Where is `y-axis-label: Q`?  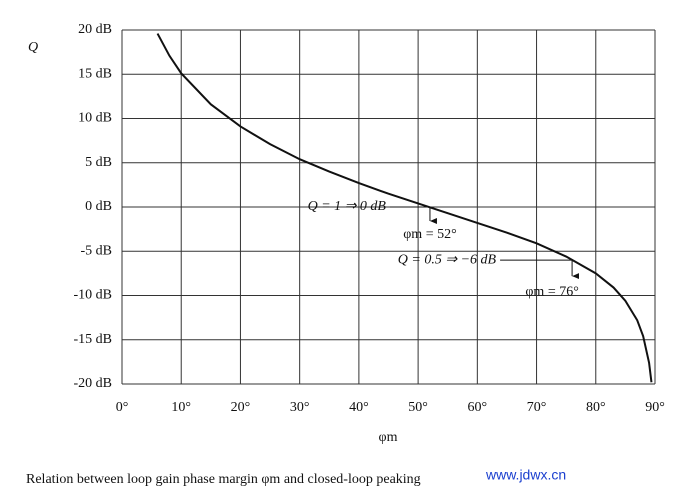 y-axis-label: Q is located at coordinates (33, 47).